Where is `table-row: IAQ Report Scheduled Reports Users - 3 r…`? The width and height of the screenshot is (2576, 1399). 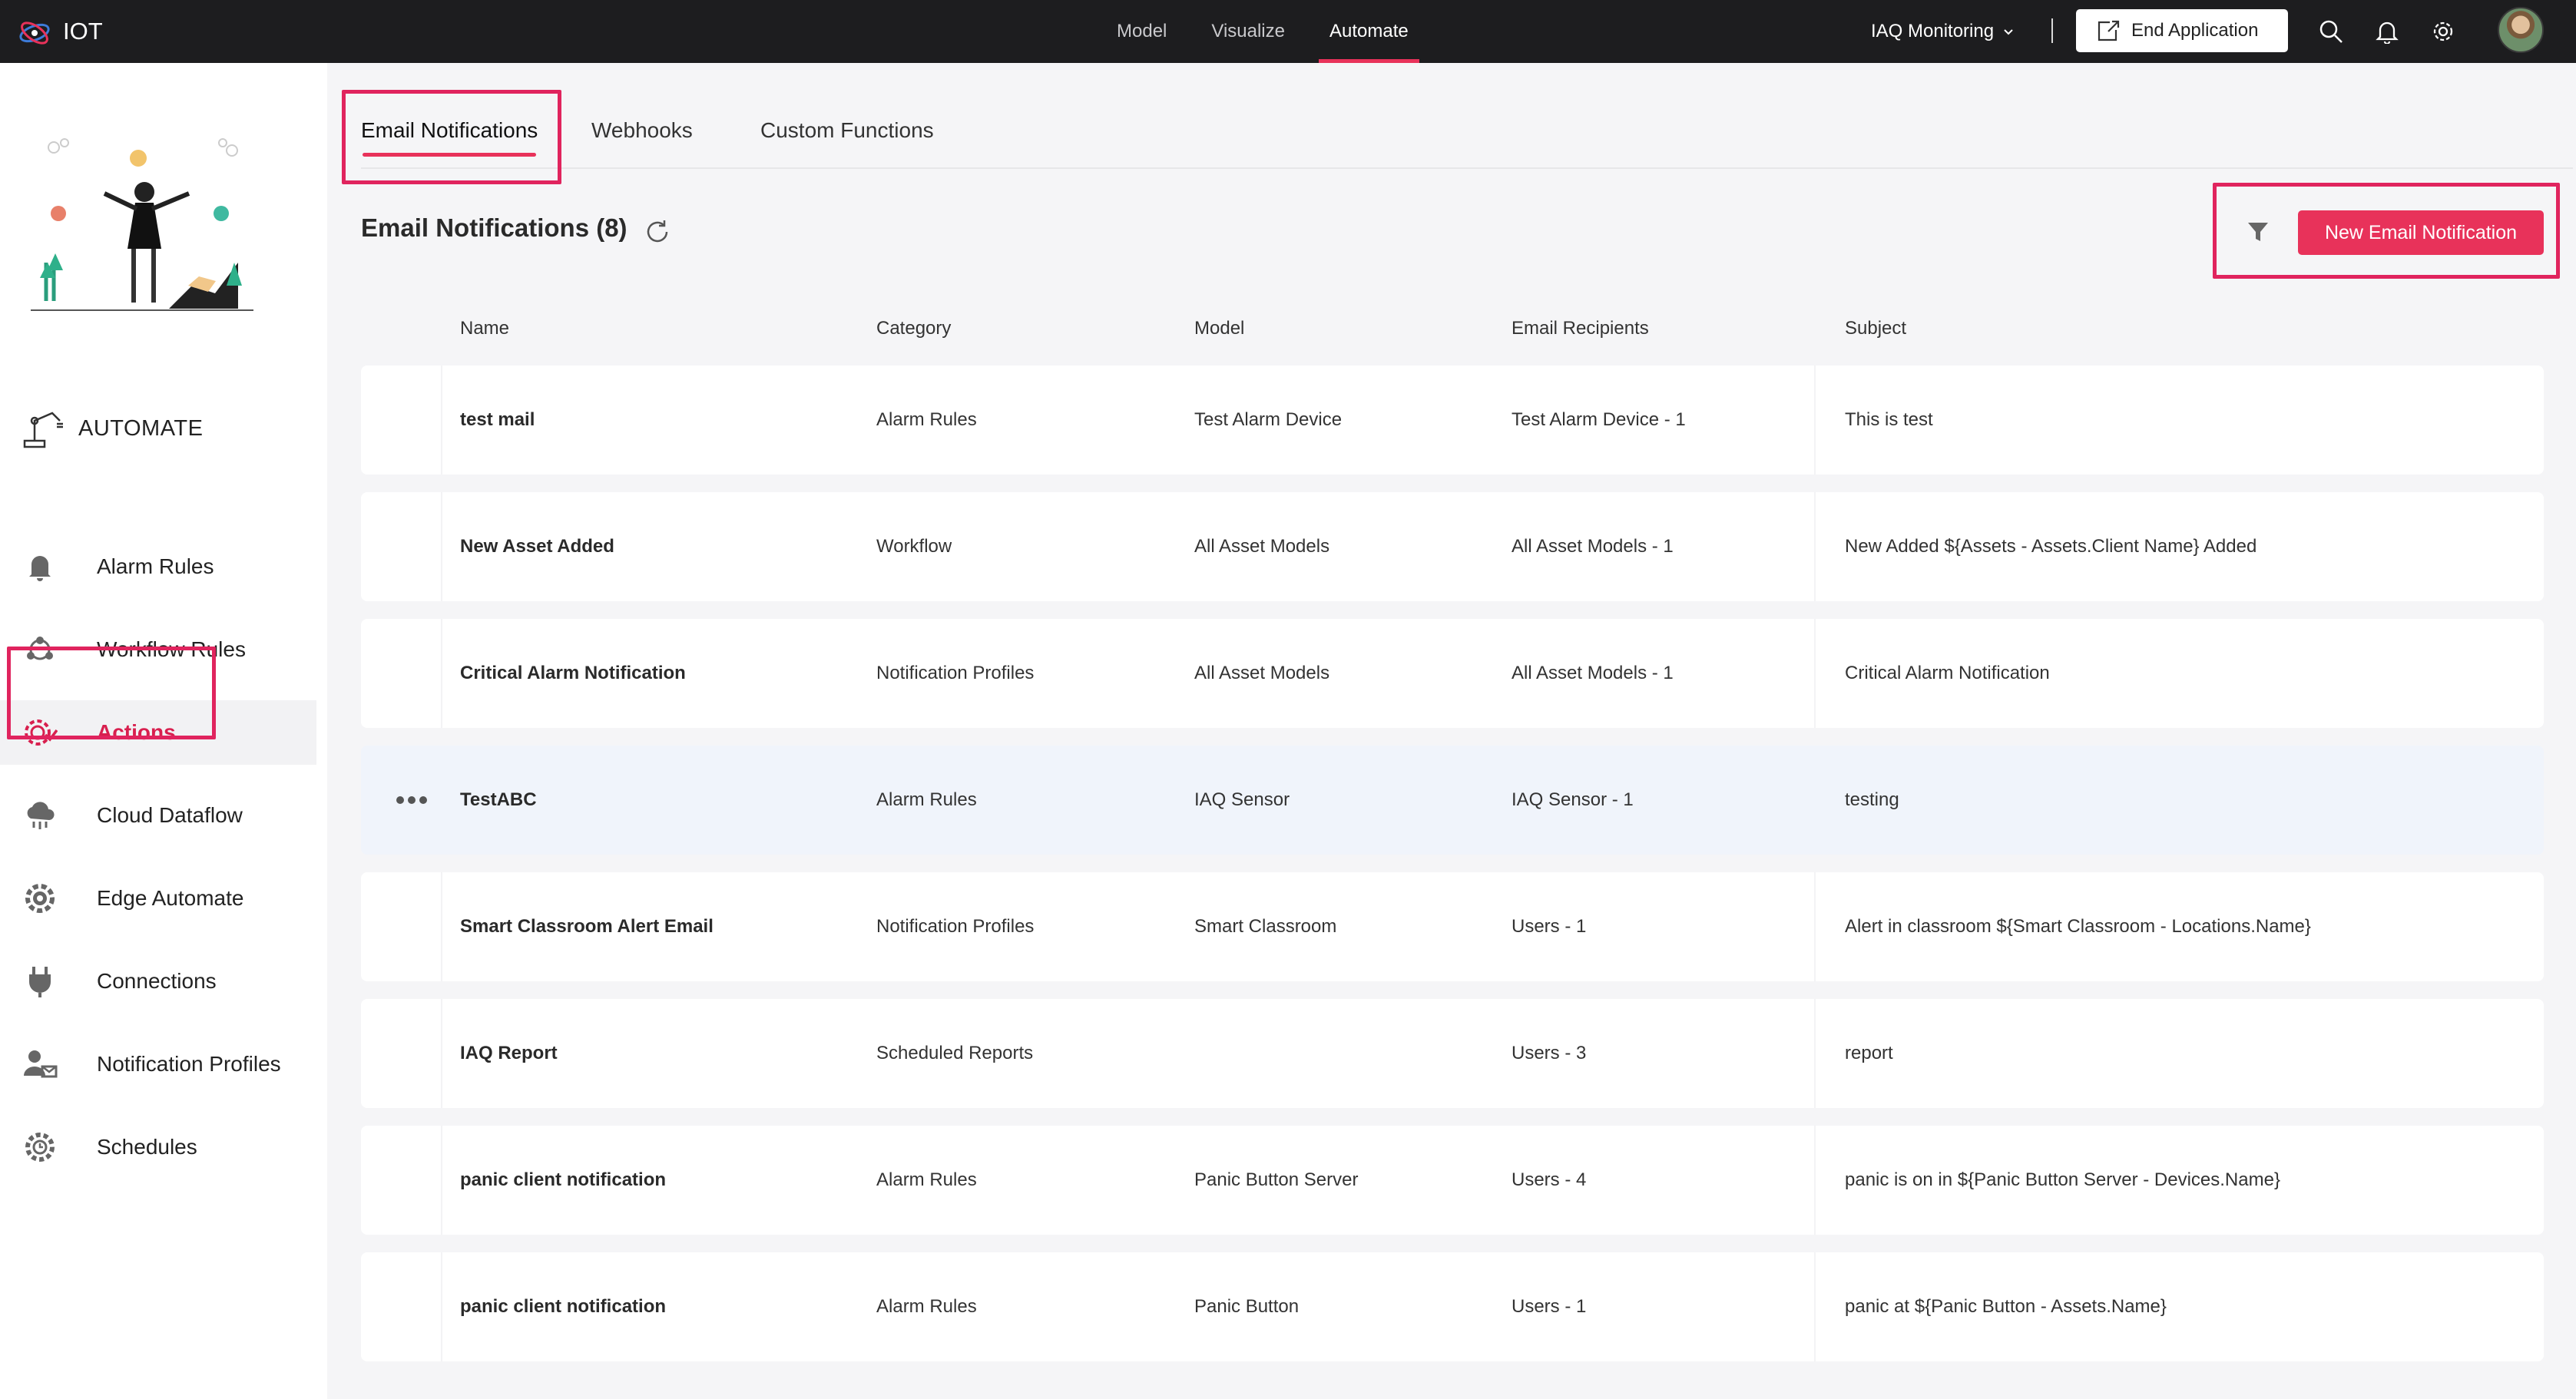 table-row: IAQ Report Scheduled Reports Users - 3 r… is located at coordinates (1453, 1053).